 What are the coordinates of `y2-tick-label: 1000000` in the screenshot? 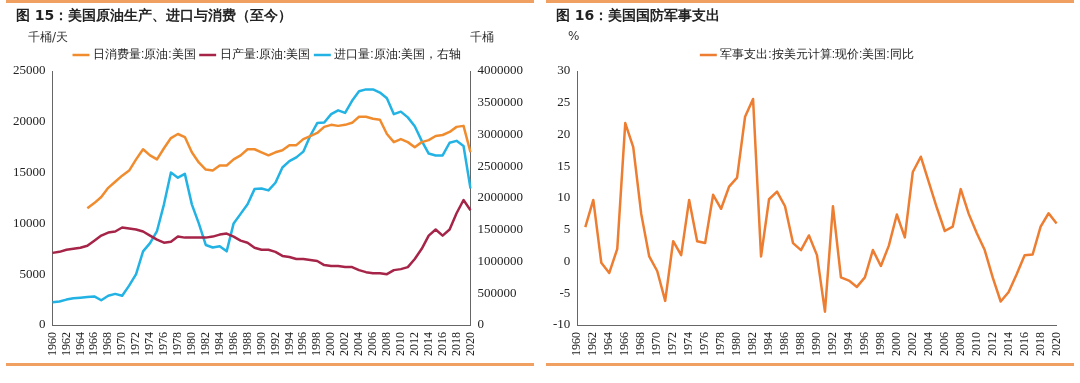 It's located at (500, 260).